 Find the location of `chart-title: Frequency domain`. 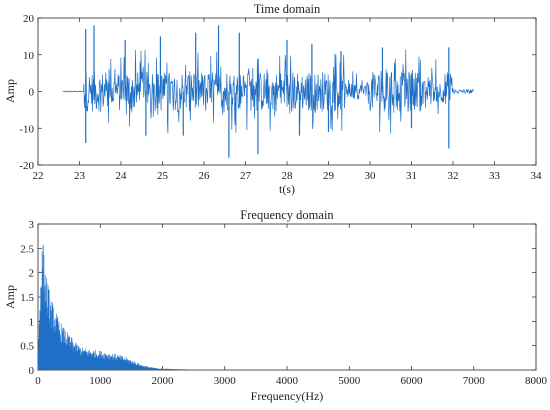

chart-title: Frequency domain is located at coordinates (287, 215).